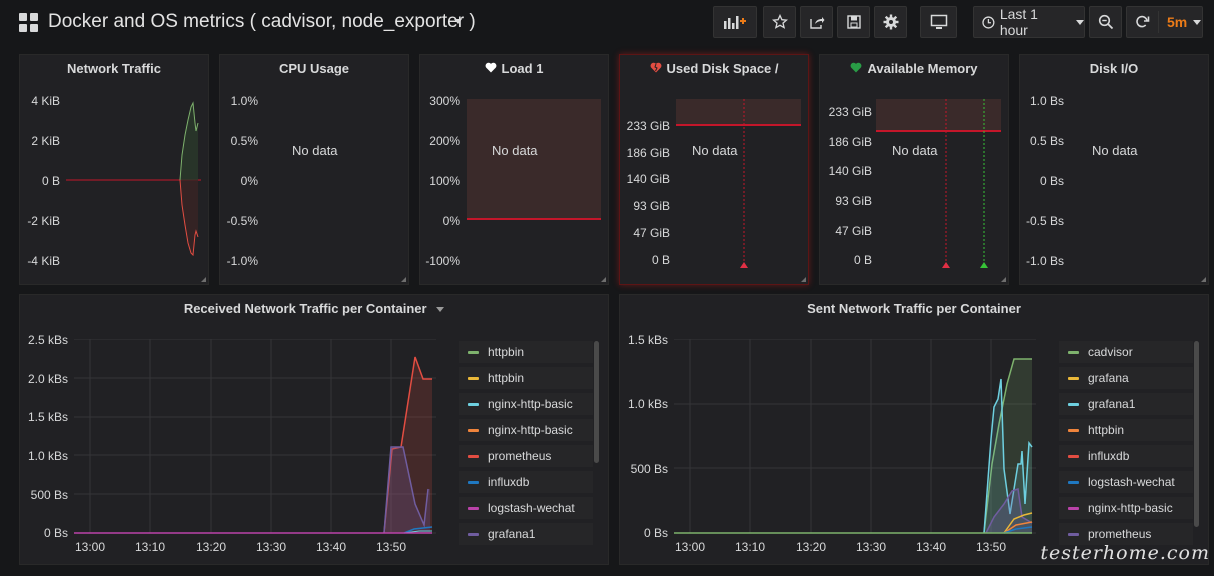  Describe the element at coordinates (1029, 22) in the screenshot. I see `time-picker-button: Last 1 hour` at that location.